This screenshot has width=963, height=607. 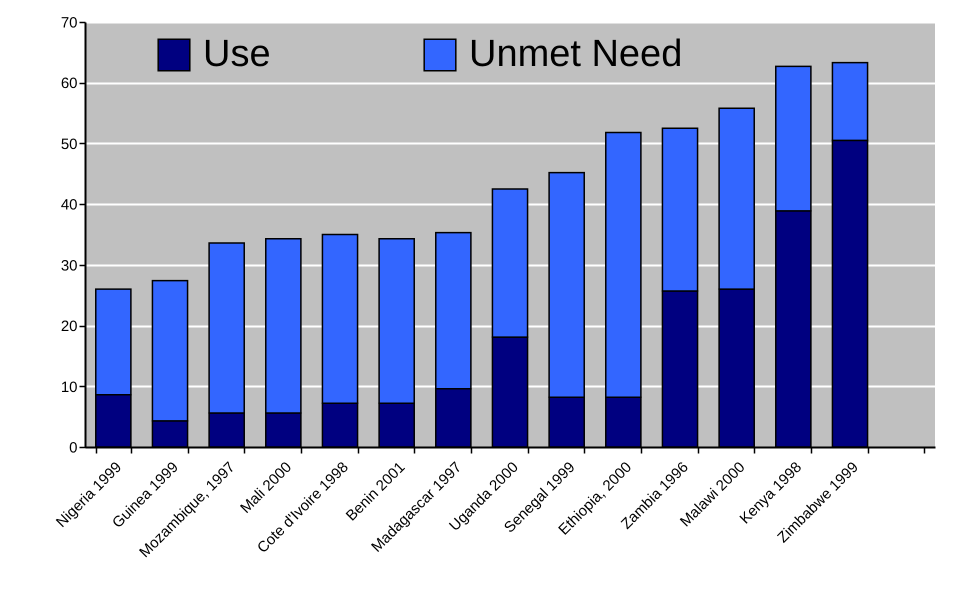 What do you see at coordinates (69, 265) in the screenshot?
I see `y-tick-label: 30` at bounding box center [69, 265].